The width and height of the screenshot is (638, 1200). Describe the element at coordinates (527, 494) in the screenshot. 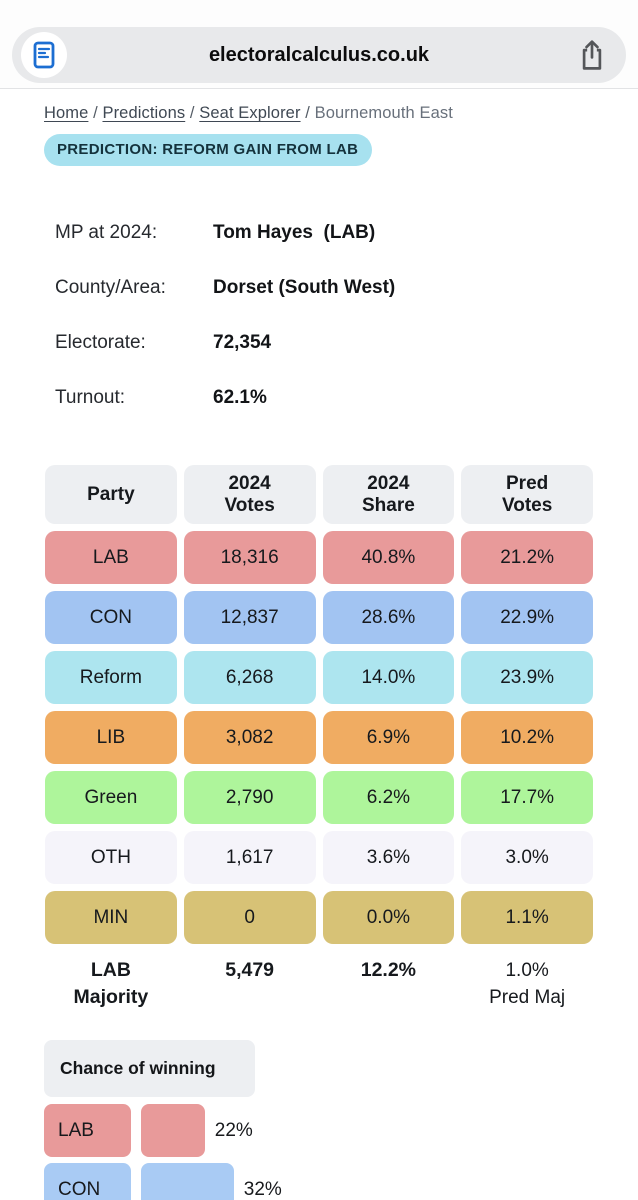

I see `column-header-pred-votes: Pred Votes` at that location.